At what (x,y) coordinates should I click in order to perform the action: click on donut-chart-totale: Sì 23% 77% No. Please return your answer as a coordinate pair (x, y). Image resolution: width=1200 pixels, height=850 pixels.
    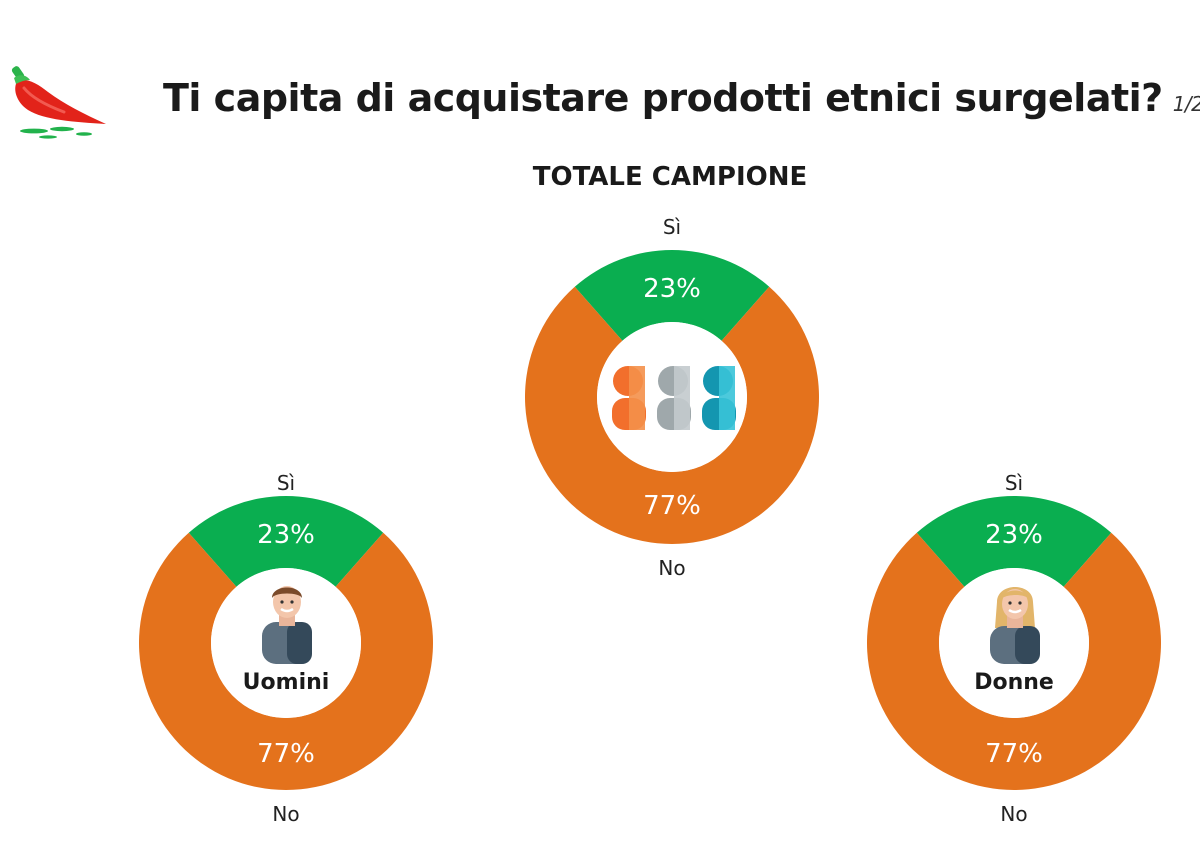
    Looking at the image, I should click on (672, 397).